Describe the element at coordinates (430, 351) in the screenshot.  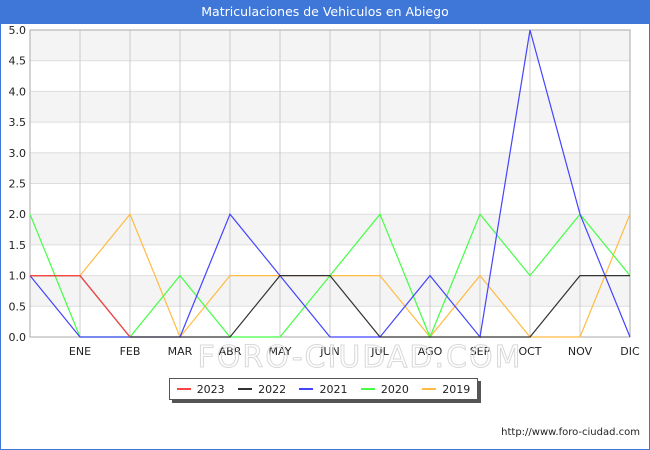
I see `x-tick-label: AGO` at that location.